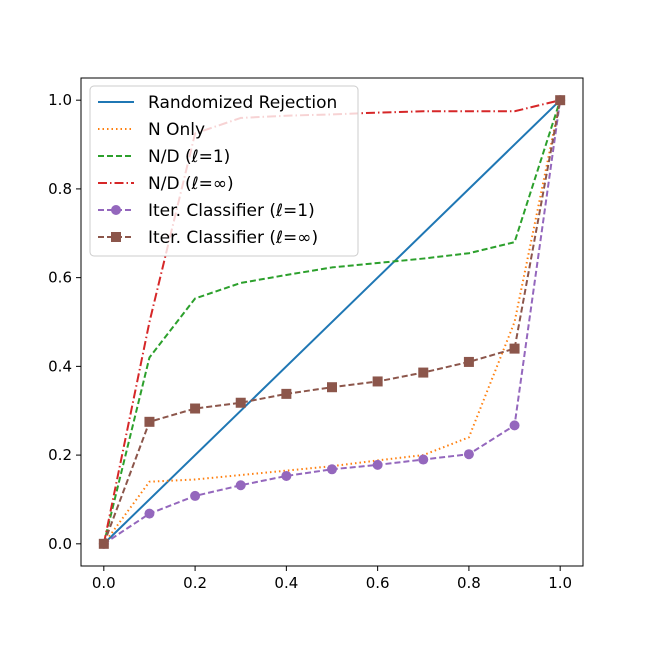 This screenshot has width=648, height=648. What do you see at coordinates (104, 583) in the screenshot?
I see `x-tick-label: 0.0` at bounding box center [104, 583].